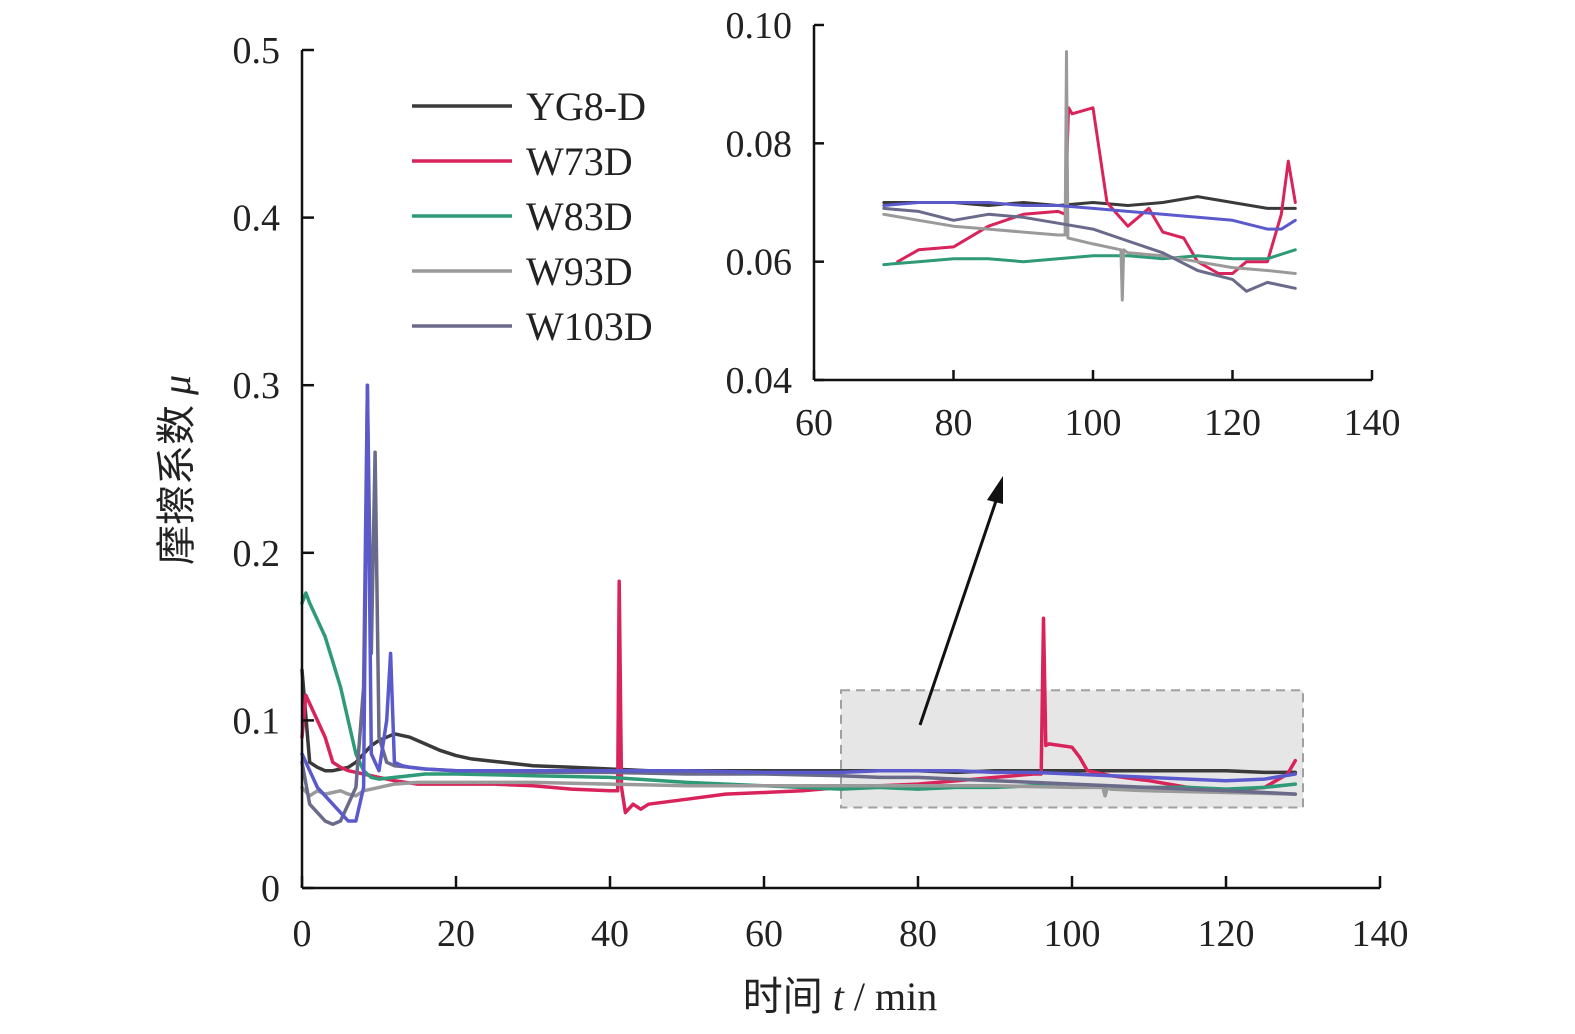 The image size is (1575, 1034). Describe the element at coordinates (1372, 423) in the screenshot. I see `inset-x-tick-label: 140` at that location.